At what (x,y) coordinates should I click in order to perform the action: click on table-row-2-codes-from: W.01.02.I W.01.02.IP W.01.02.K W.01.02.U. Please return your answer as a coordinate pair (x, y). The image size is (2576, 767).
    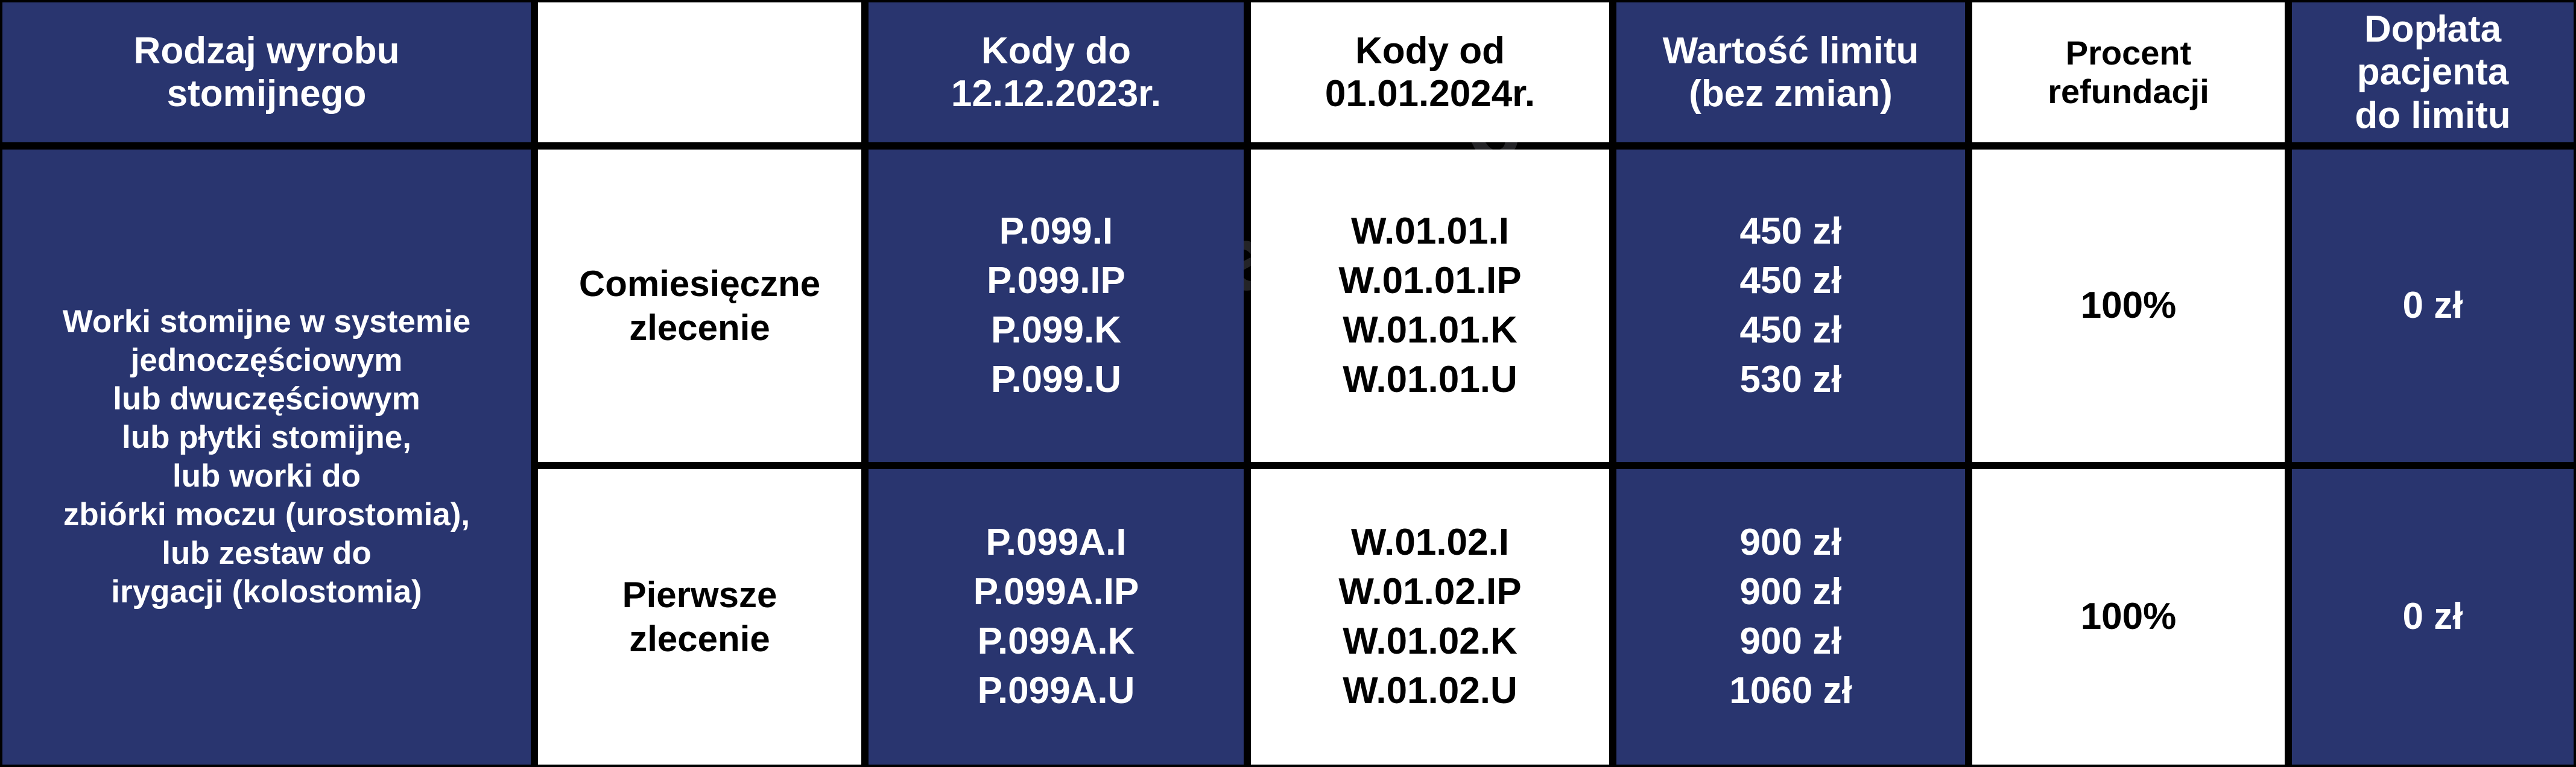
    Looking at the image, I should click on (1430, 617).